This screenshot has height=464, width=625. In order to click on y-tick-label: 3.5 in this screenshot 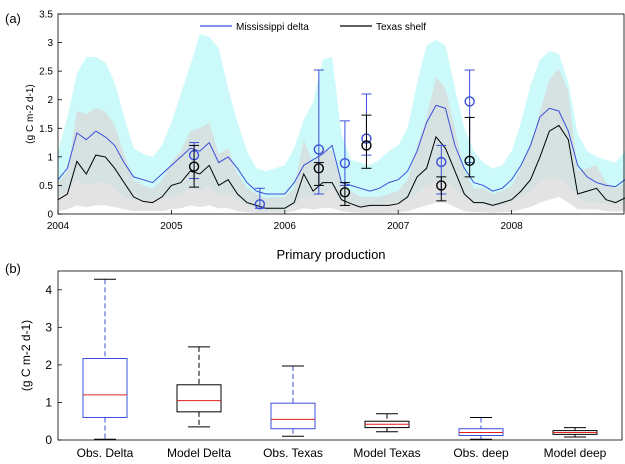, I will do `click(46, 15)`.